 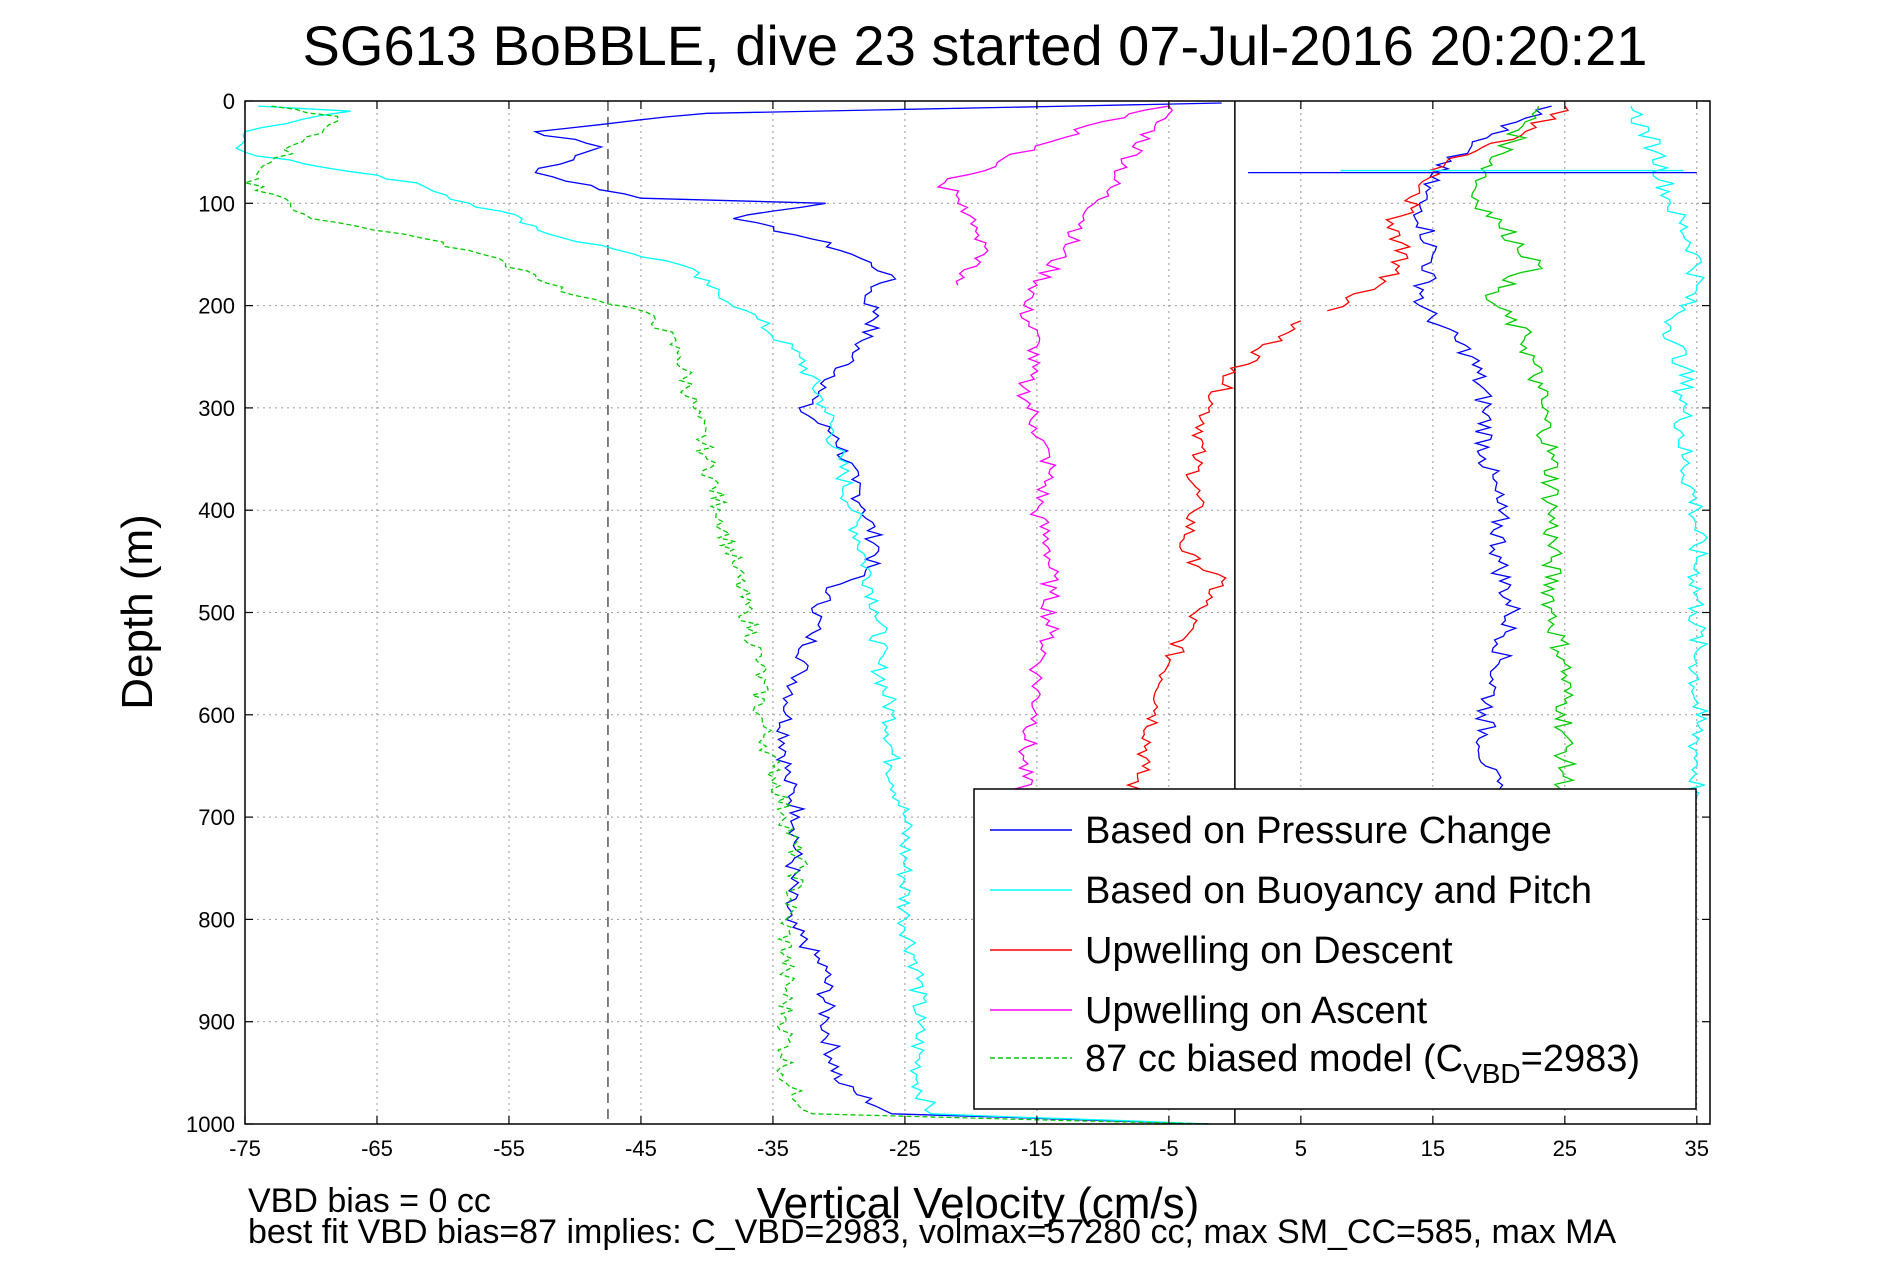 I want to click on x-tick-label: -65, so click(x=377, y=1148).